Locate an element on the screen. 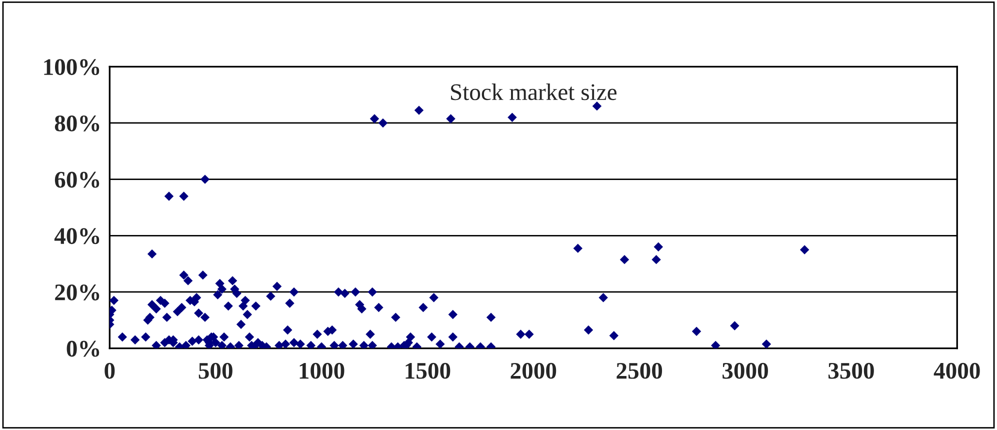 The width and height of the screenshot is (997, 430). y-tick-label: 60% is located at coordinates (77, 180).